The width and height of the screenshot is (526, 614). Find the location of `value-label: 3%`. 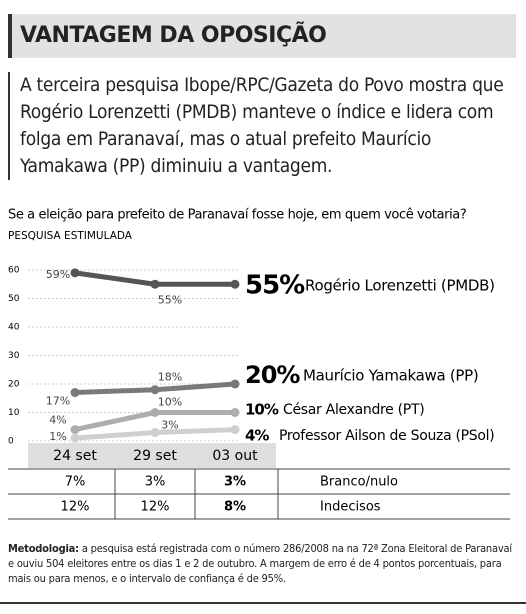

value-label: 3% is located at coordinates (169, 424).